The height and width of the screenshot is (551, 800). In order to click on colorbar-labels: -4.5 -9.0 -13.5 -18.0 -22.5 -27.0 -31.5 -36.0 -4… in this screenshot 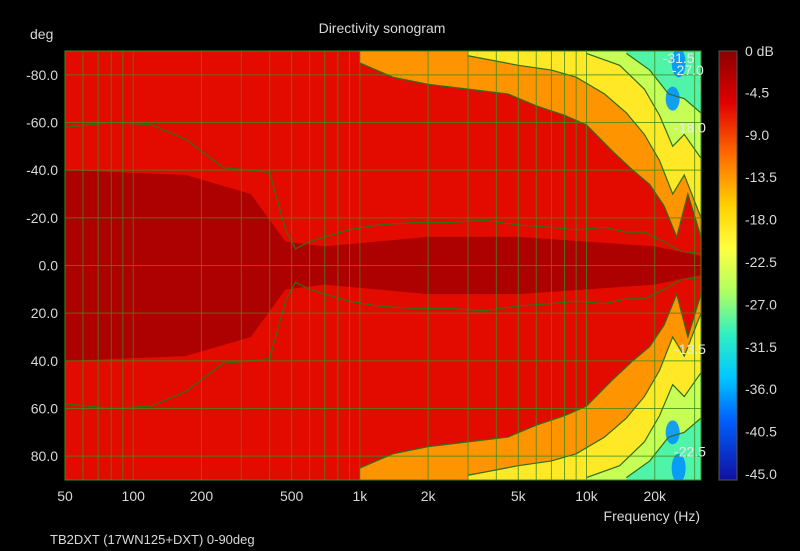, I will do `click(761, 283)`.